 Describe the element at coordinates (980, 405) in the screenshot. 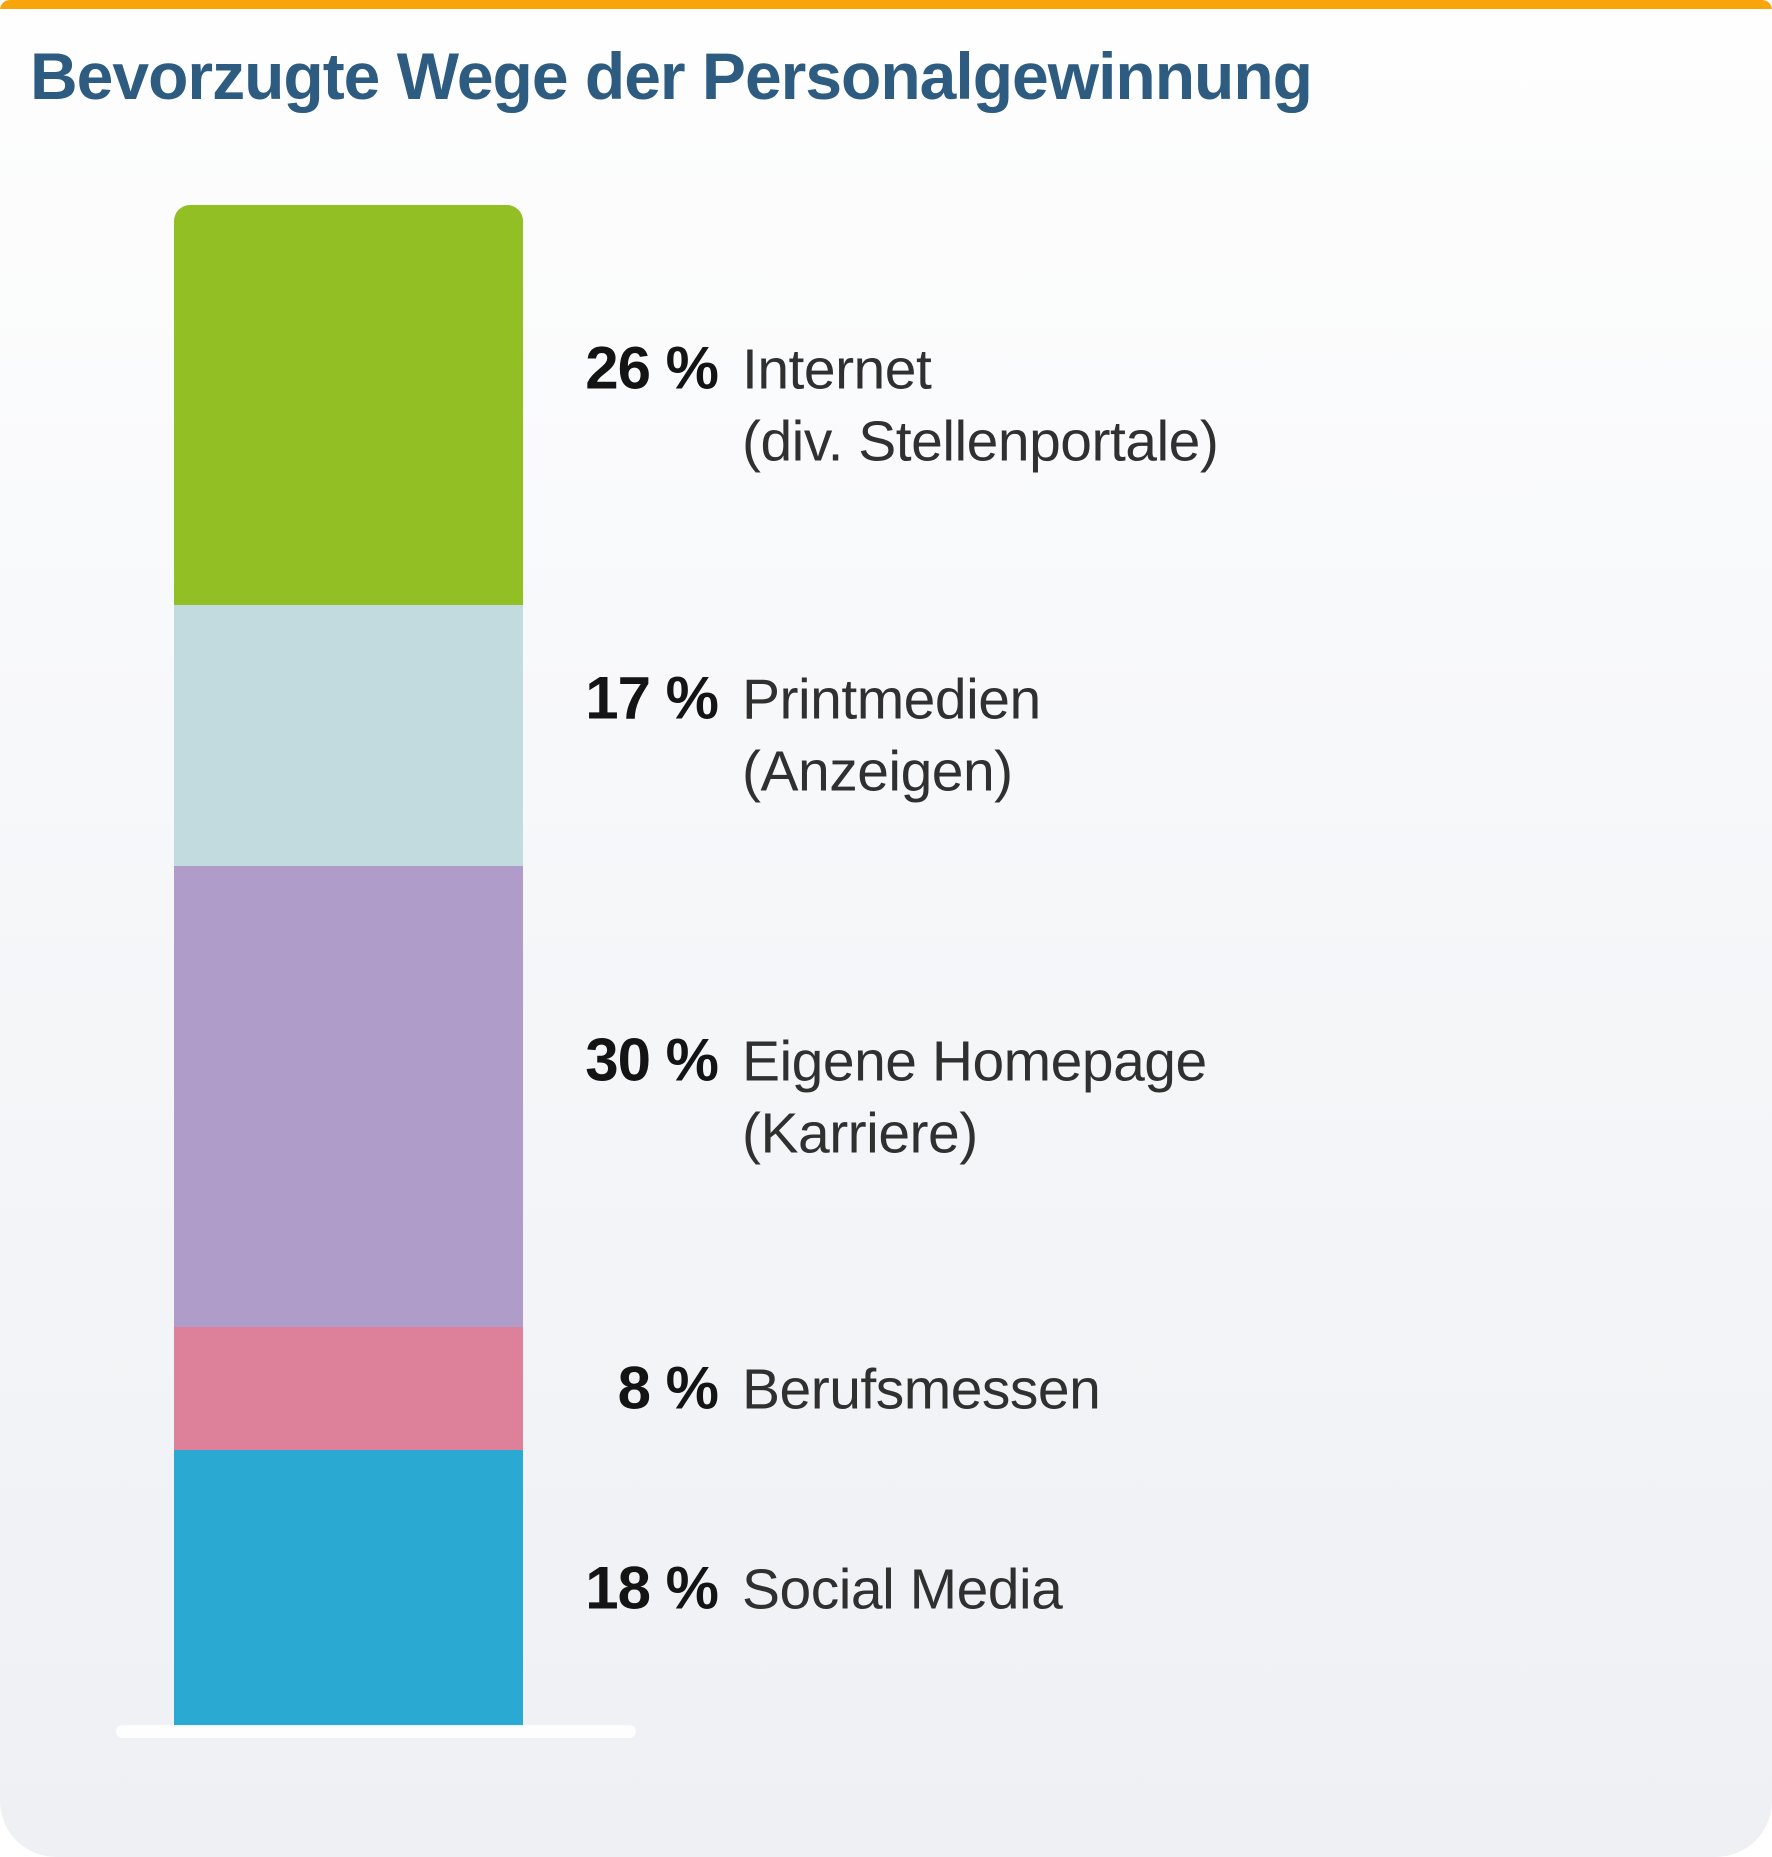

I see `segment-label: Internet (div. Stellenportale)` at that location.